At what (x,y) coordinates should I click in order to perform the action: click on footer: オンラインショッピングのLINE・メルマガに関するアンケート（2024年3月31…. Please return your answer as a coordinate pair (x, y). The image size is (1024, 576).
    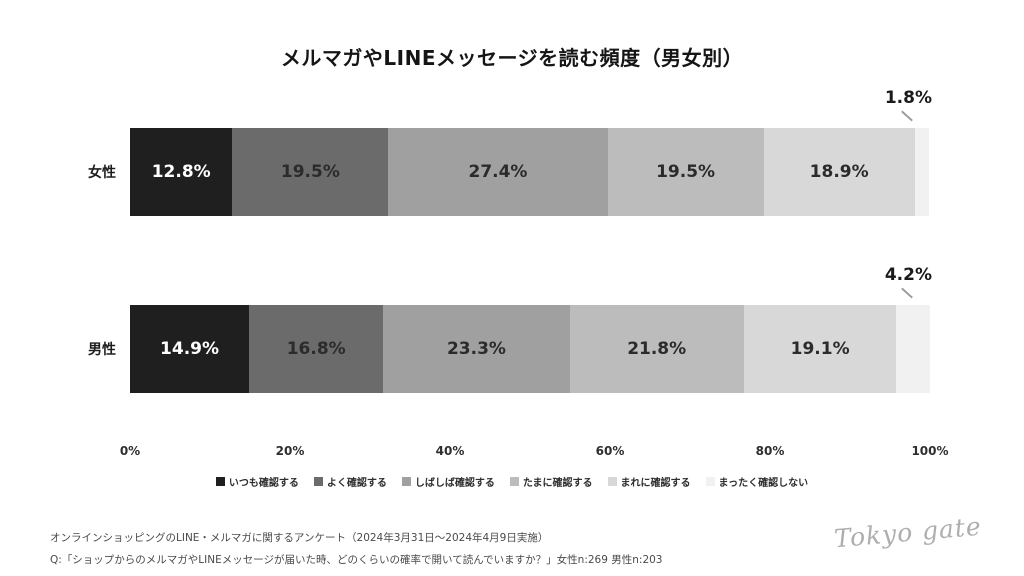
    Looking at the image, I should click on (356, 549).